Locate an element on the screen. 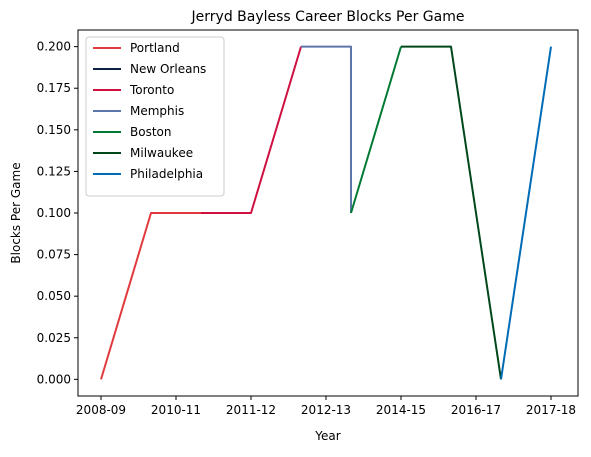 Image resolution: width=591 pixels, height=457 pixels. series-line-boston is located at coordinates (376, 130).